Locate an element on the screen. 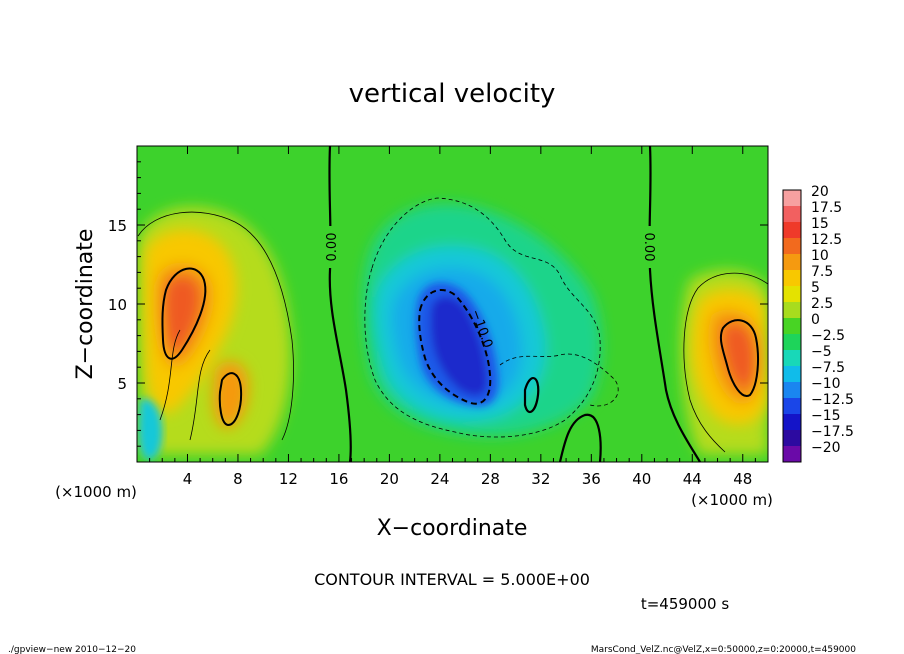 The height and width of the screenshot is (654, 904). dashed-contours is located at coordinates (491, 317).